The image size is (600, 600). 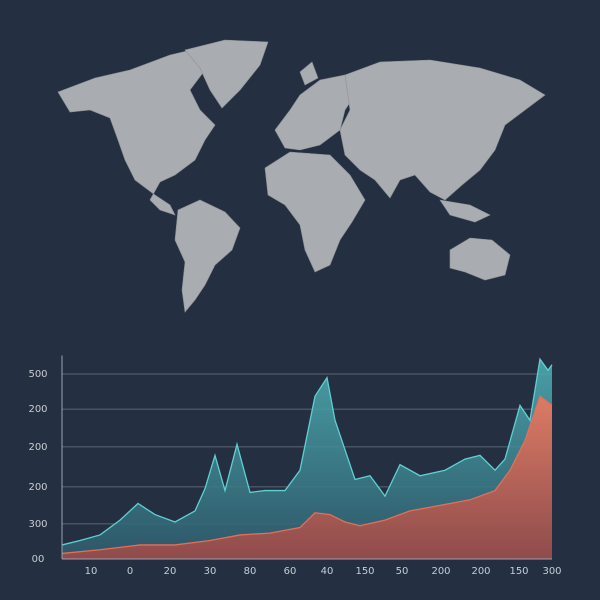 What do you see at coordinates (91, 571) in the screenshot?
I see `x-tick-label: 10` at bounding box center [91, 571].